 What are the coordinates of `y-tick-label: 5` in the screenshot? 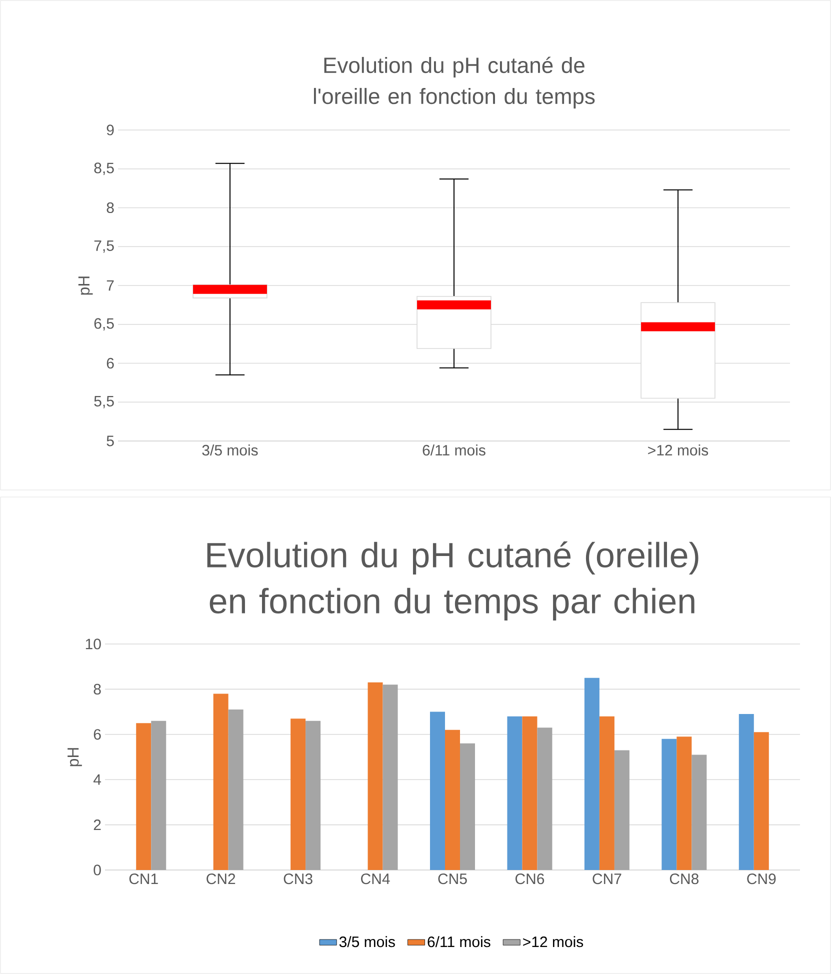 It's located at (110, 441).